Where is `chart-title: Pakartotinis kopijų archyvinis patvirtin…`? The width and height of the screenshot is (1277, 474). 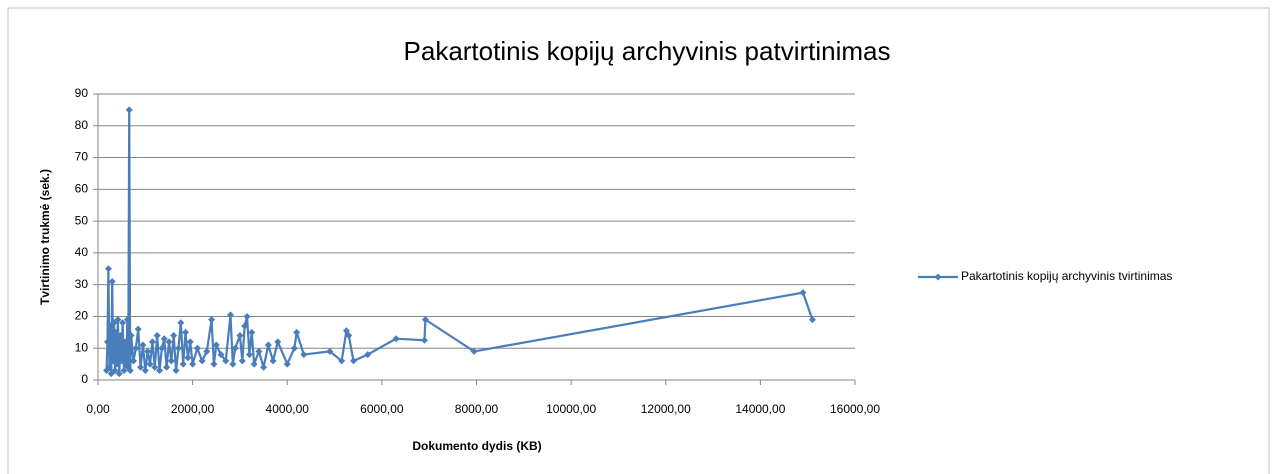 chart-title: Pakartotinis kopijų archyvinis patvirtin… is located at coordinates (647, 51).